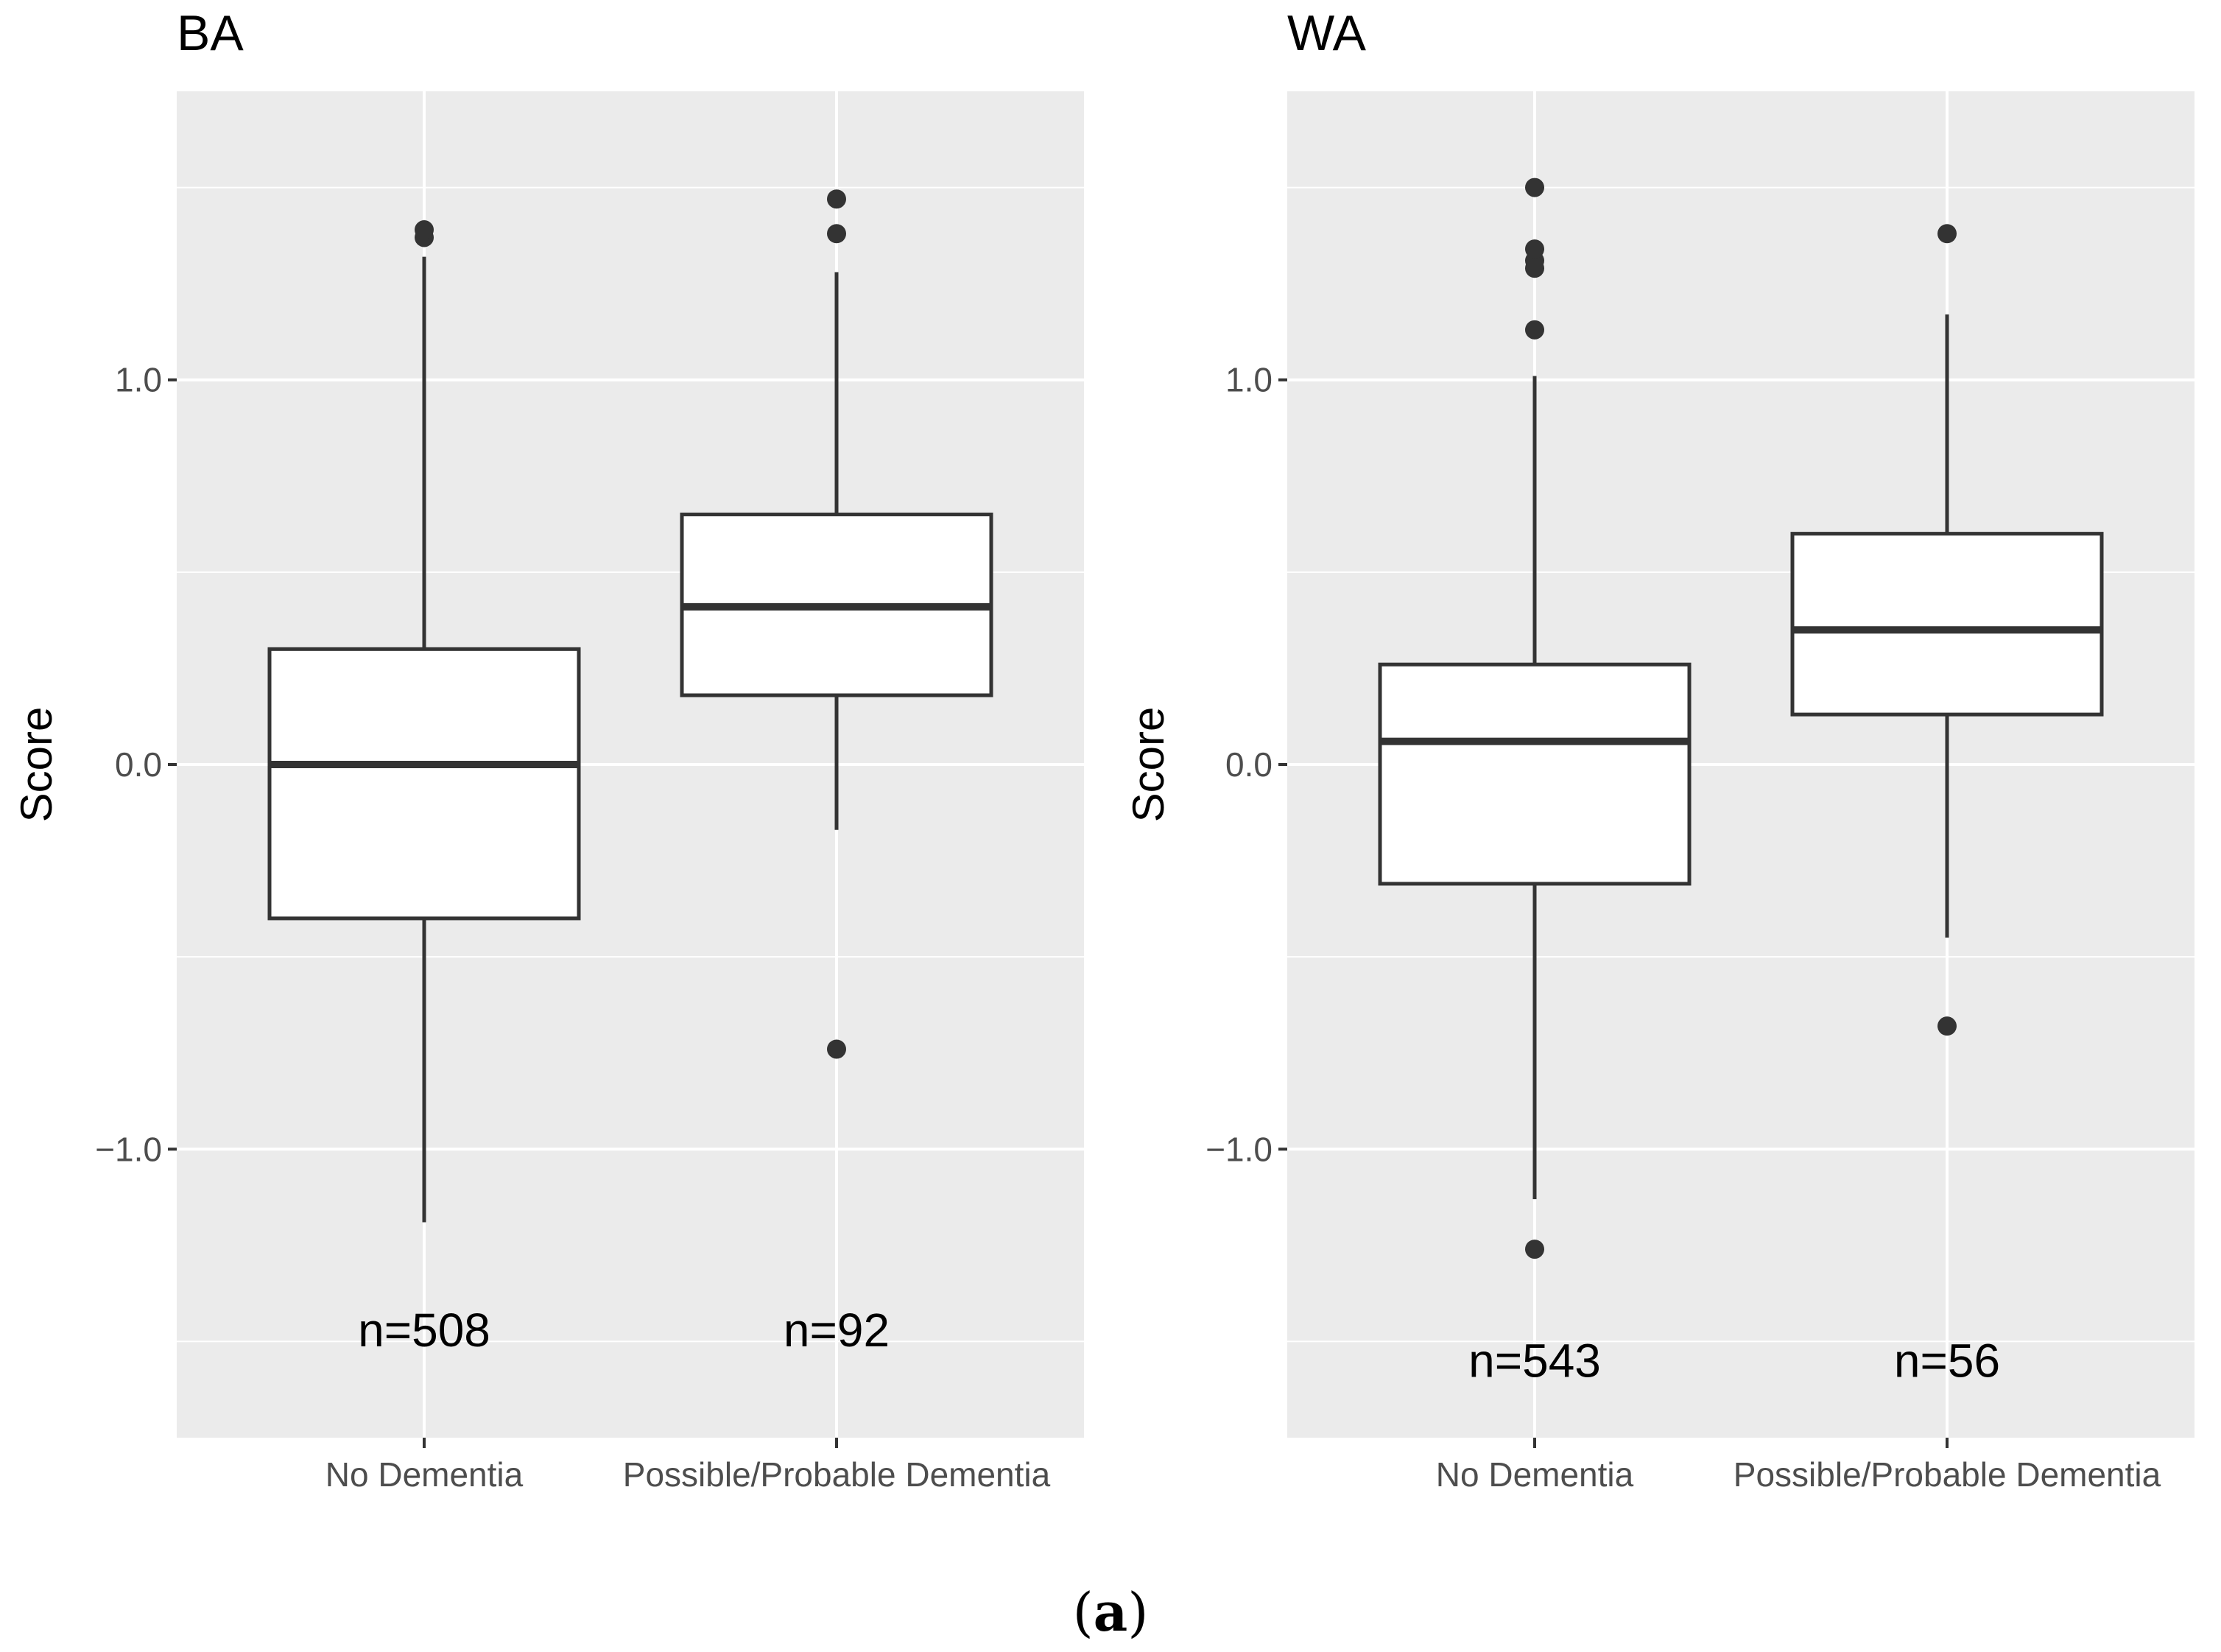 This screenshot has height=1652, width=2221. I want to click on n-label: n=56, so click(1947, 1361).